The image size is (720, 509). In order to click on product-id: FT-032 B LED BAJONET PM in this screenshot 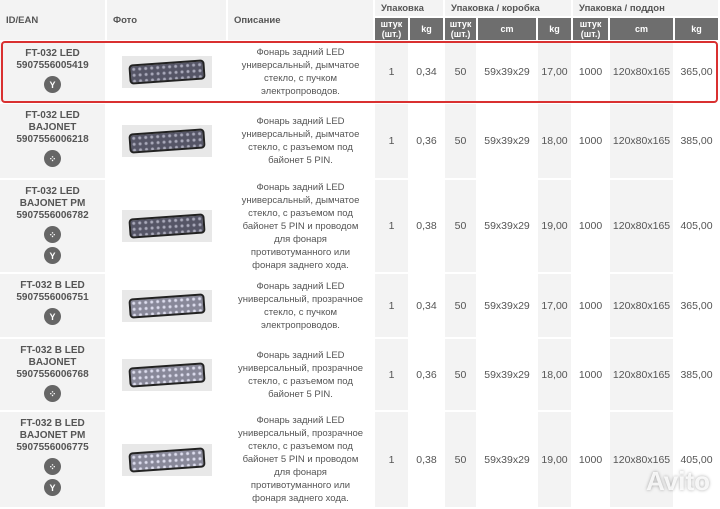, I will do `click(52, 429)`.